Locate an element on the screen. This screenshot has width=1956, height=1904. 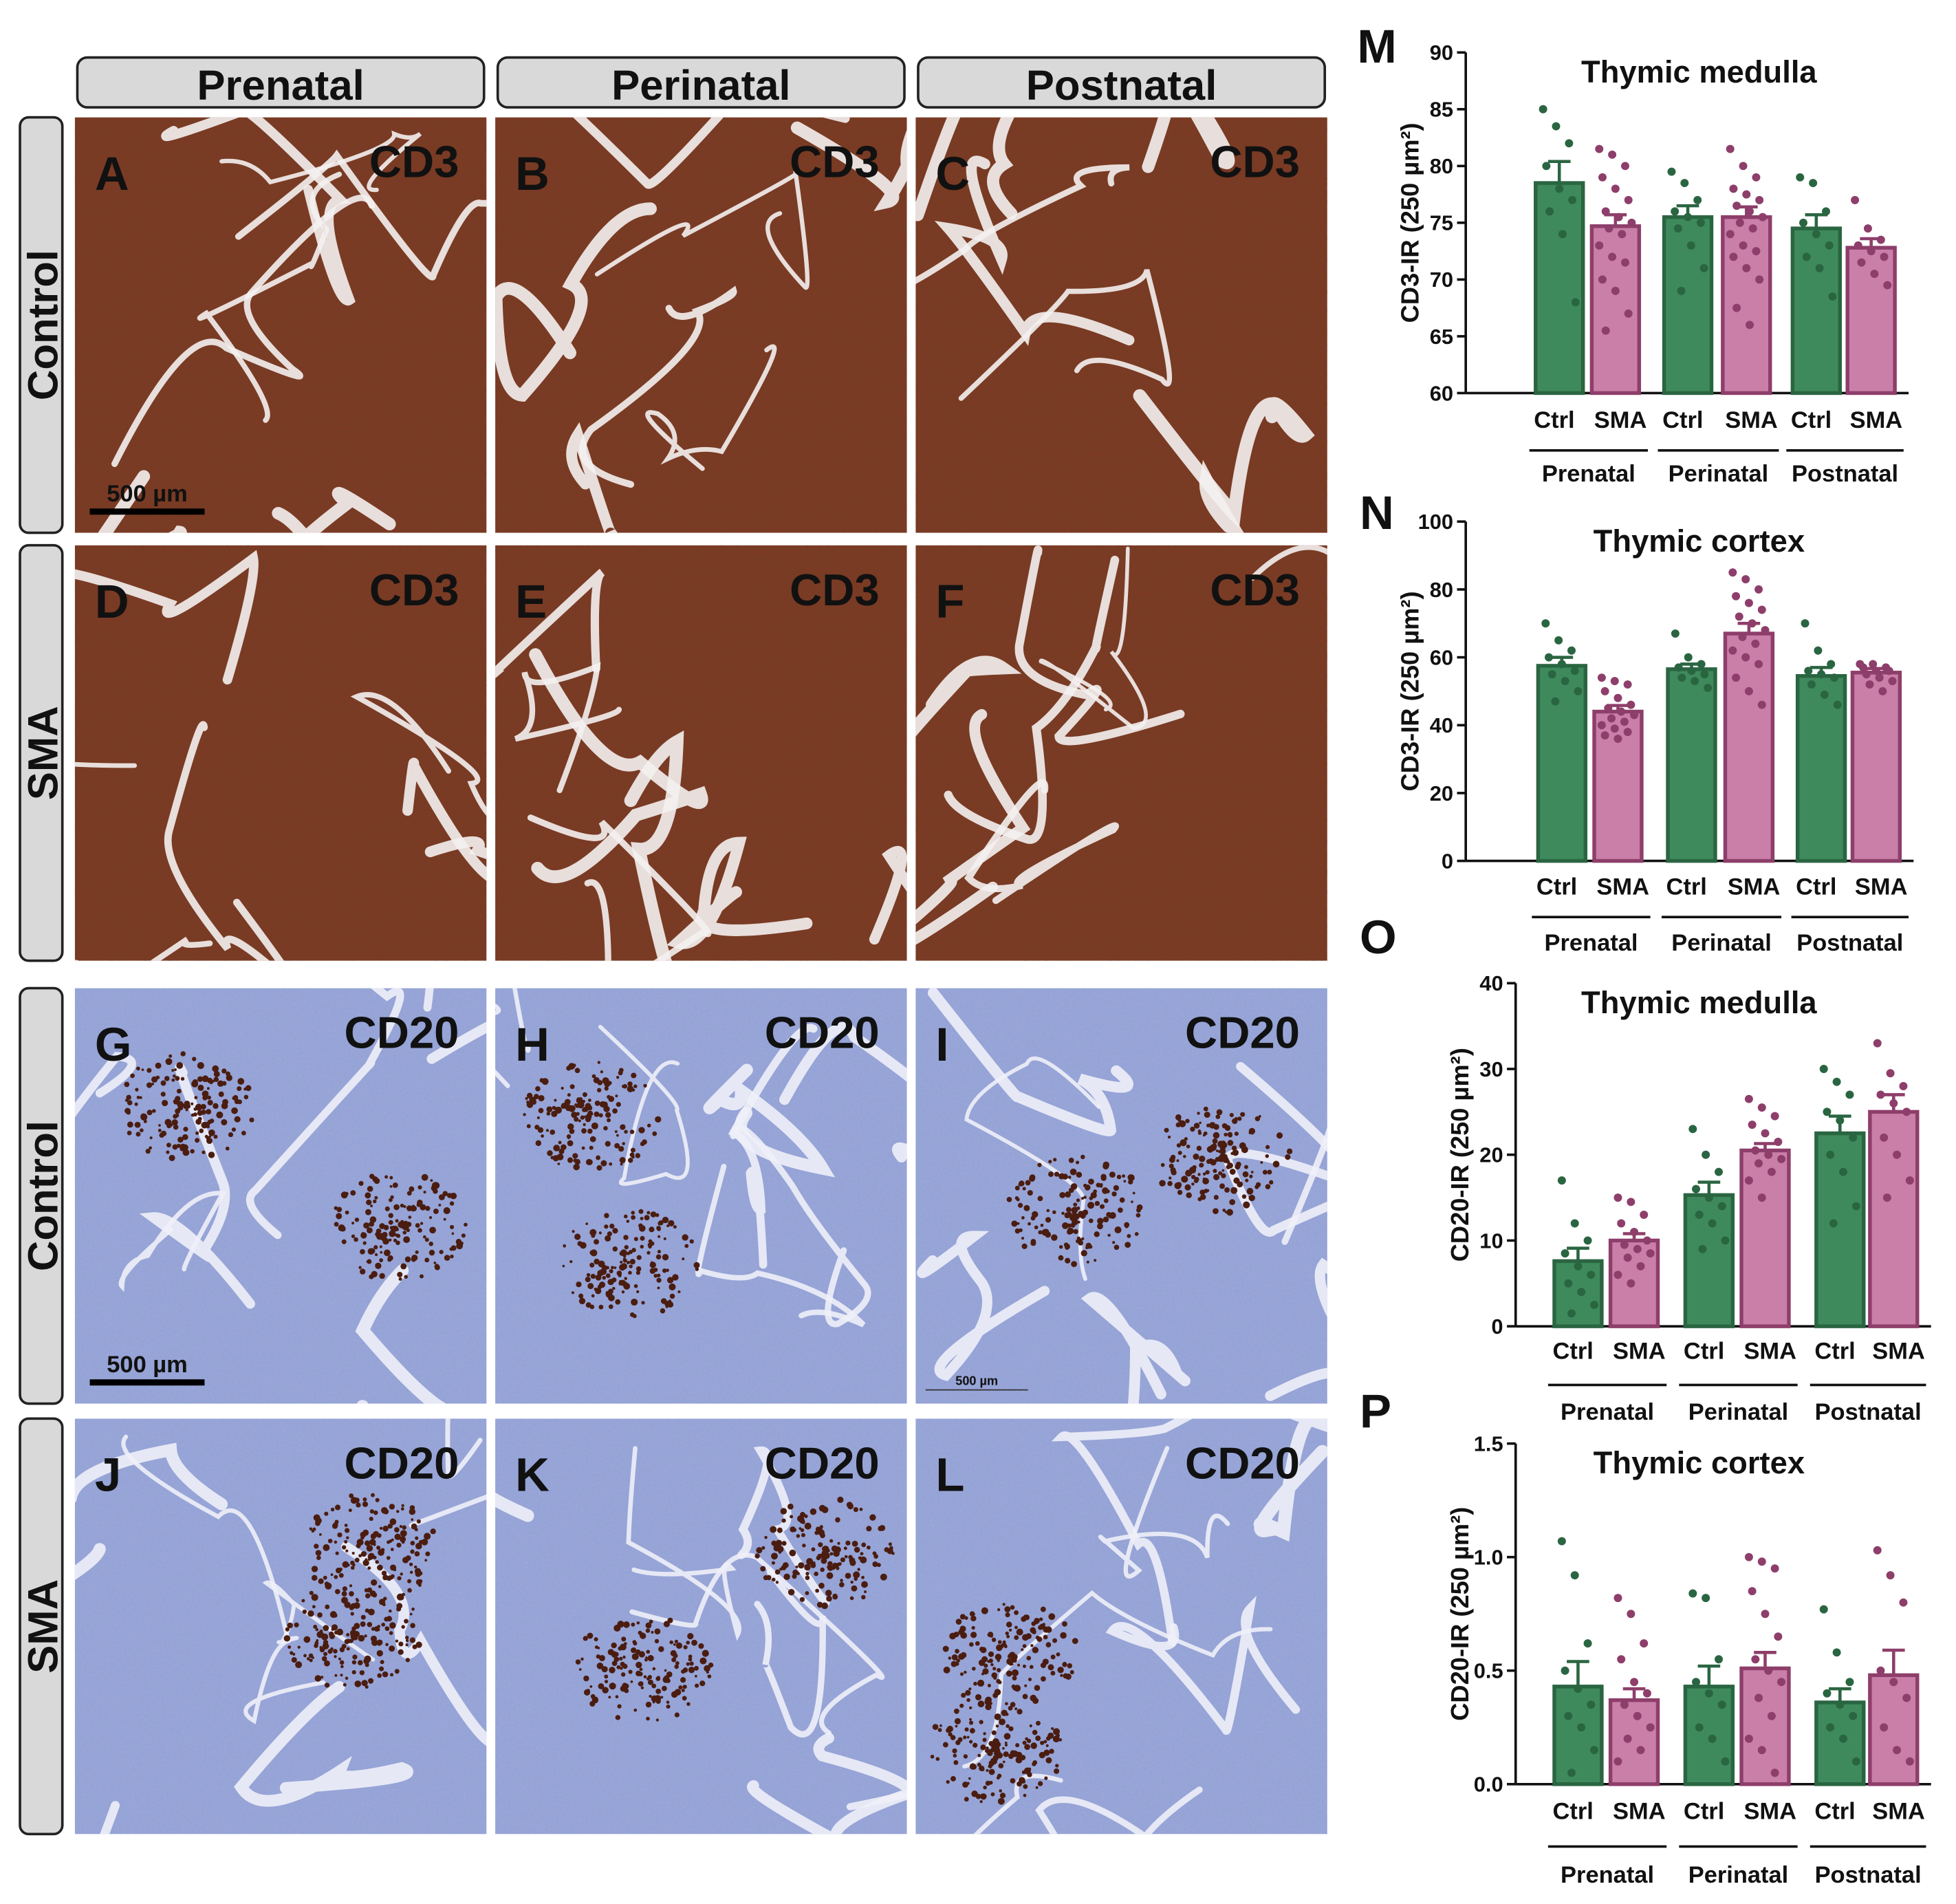
stain-label: CD20 is located at coordinates (823, 1033).